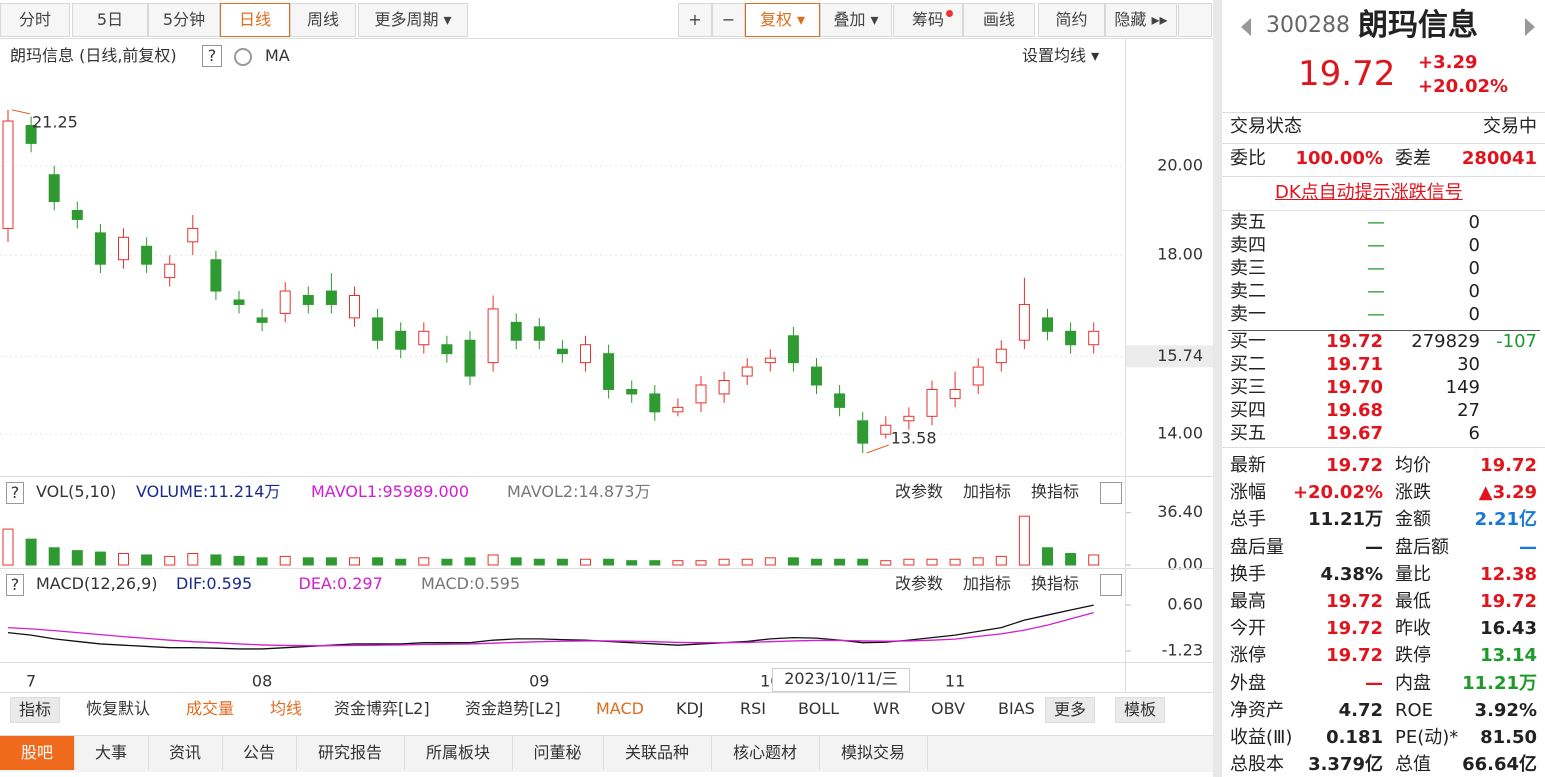 Image resolution: width=1545 pixels, height=777 pixels. I want to click on stat-value: +20.02%, so click(1337, 493).